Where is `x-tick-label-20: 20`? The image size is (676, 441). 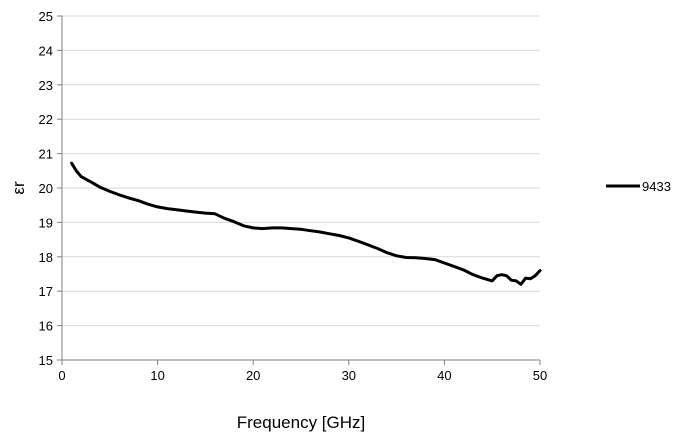 x-tick-label-20: 20 is located at coordinates (253, 375).